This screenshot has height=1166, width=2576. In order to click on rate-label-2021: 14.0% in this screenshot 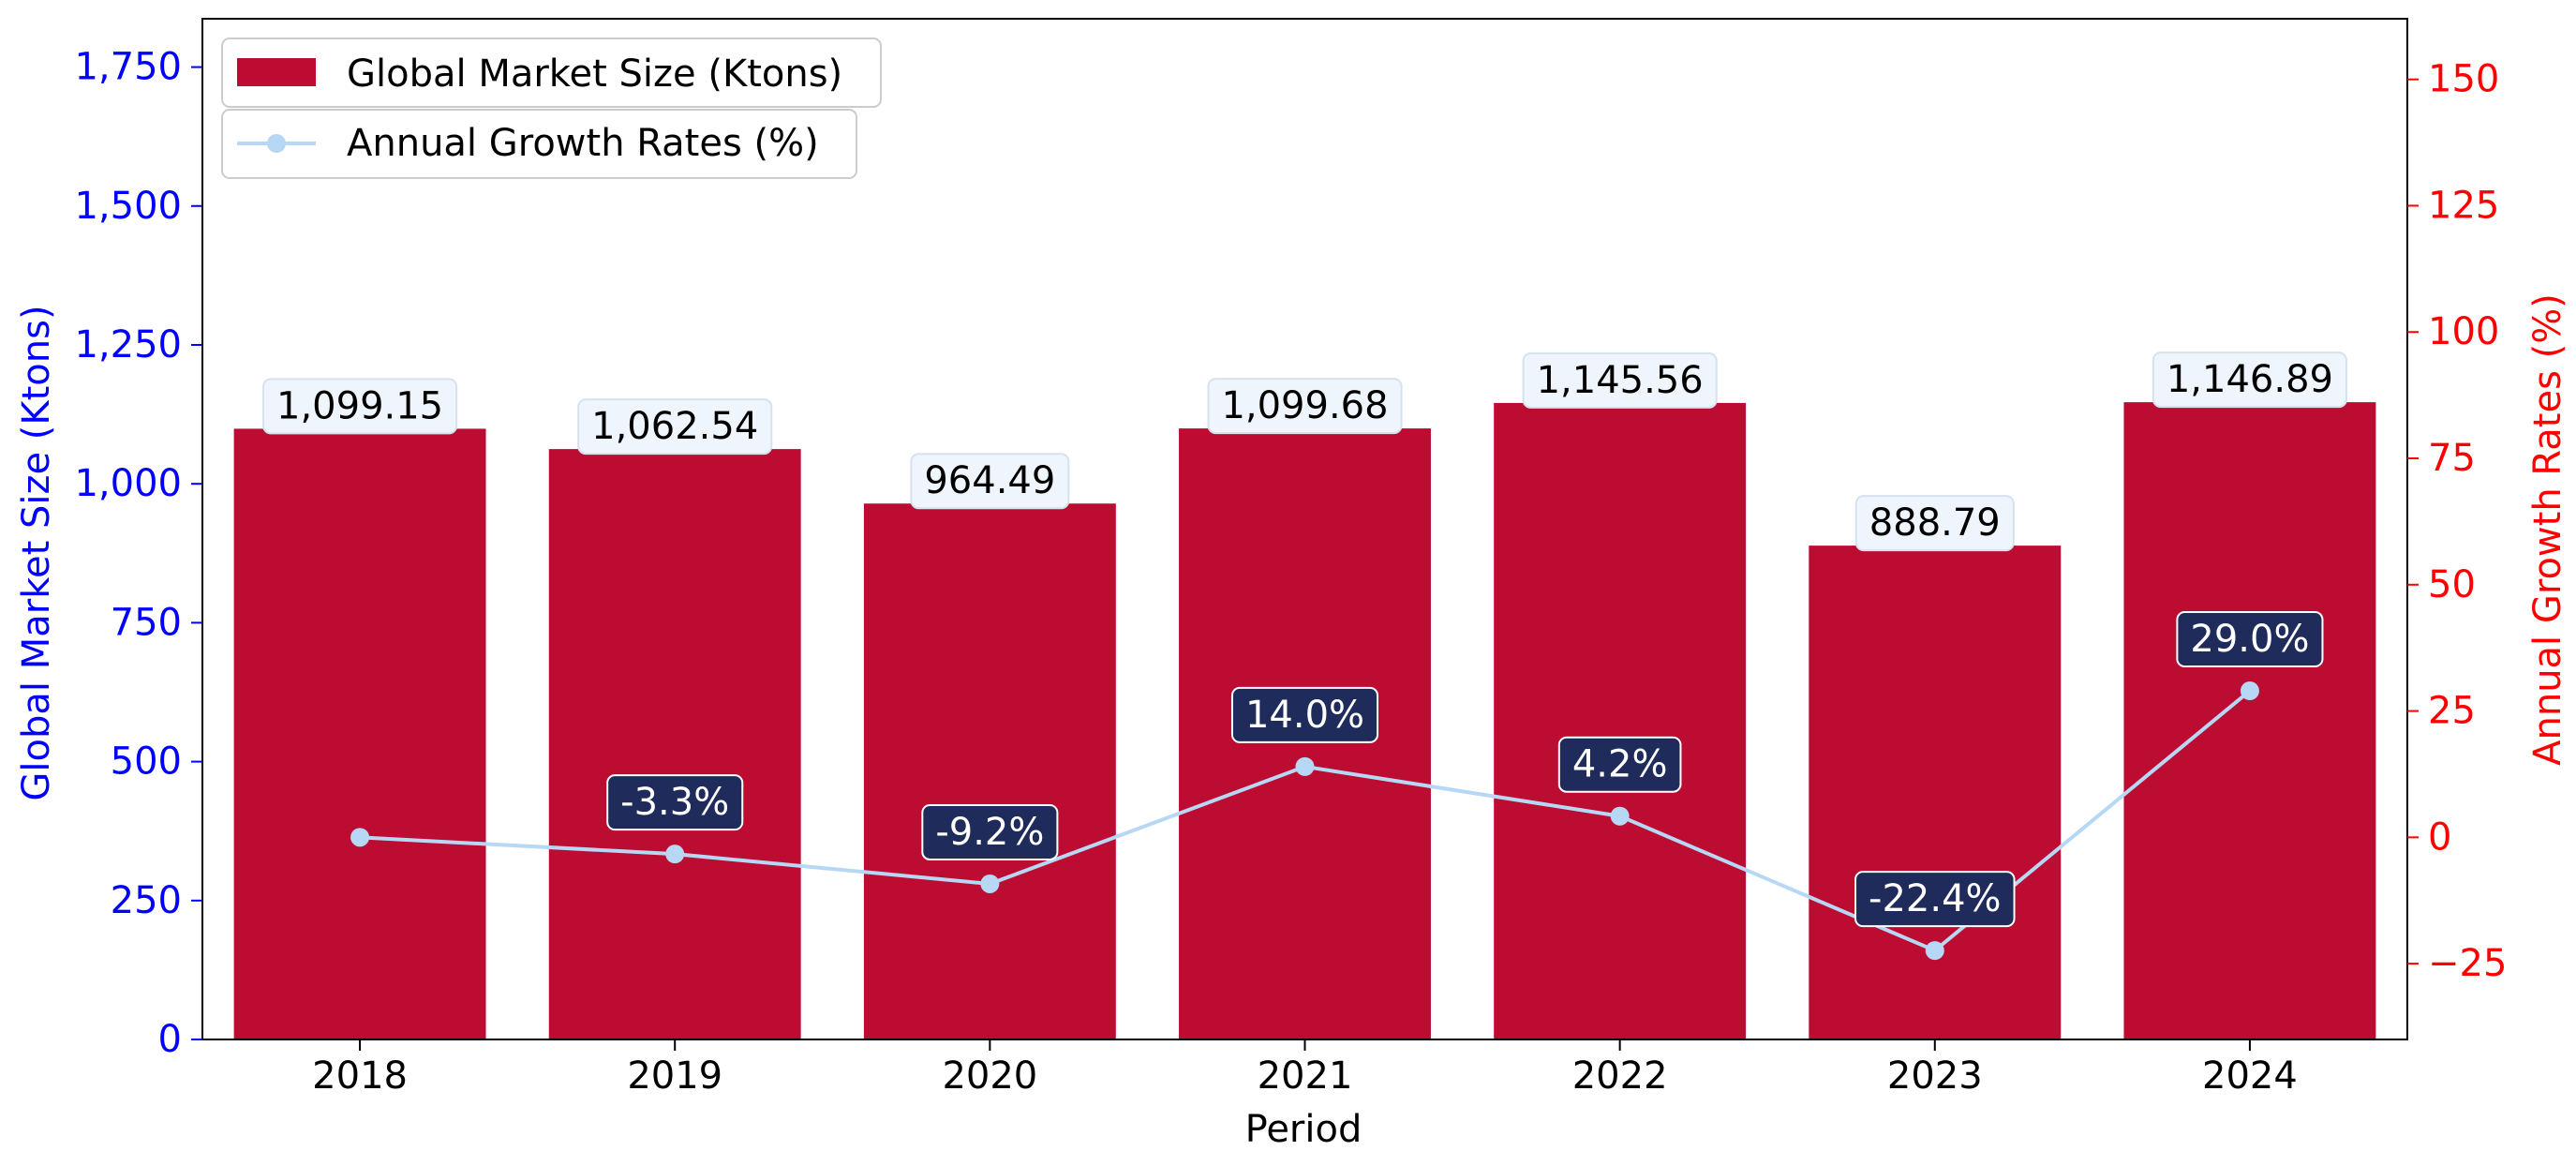, I will do `click(1304, 714)`.